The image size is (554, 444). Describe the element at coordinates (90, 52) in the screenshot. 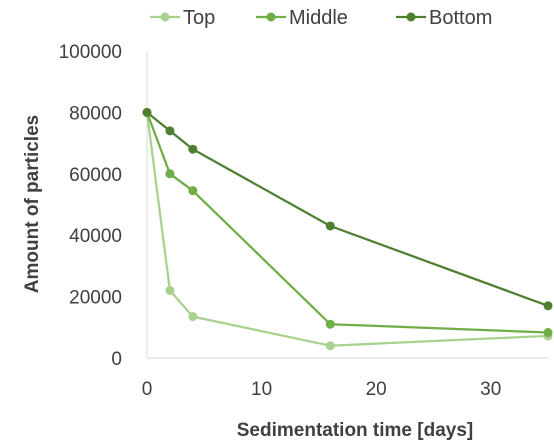

I see `y-tick-label: 100000` at that location.